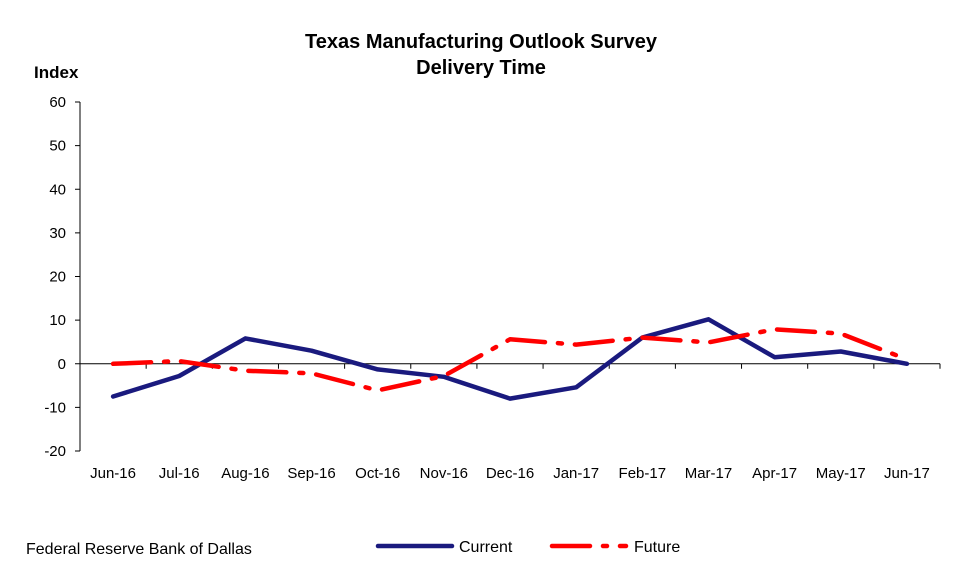  I want to click on y-tick-label: 20, so click(57, 277).